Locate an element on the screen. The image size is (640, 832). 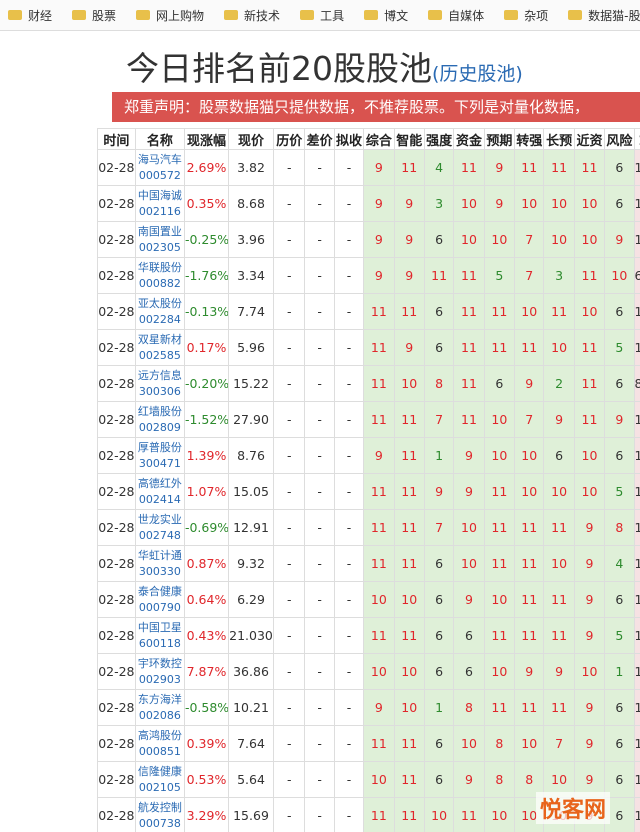
stock-code: 002305 is located at coordinates (159, 247).